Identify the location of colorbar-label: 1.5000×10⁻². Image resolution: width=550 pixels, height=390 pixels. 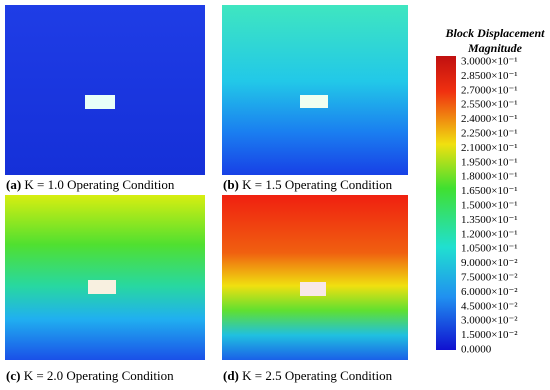
(489, 335).